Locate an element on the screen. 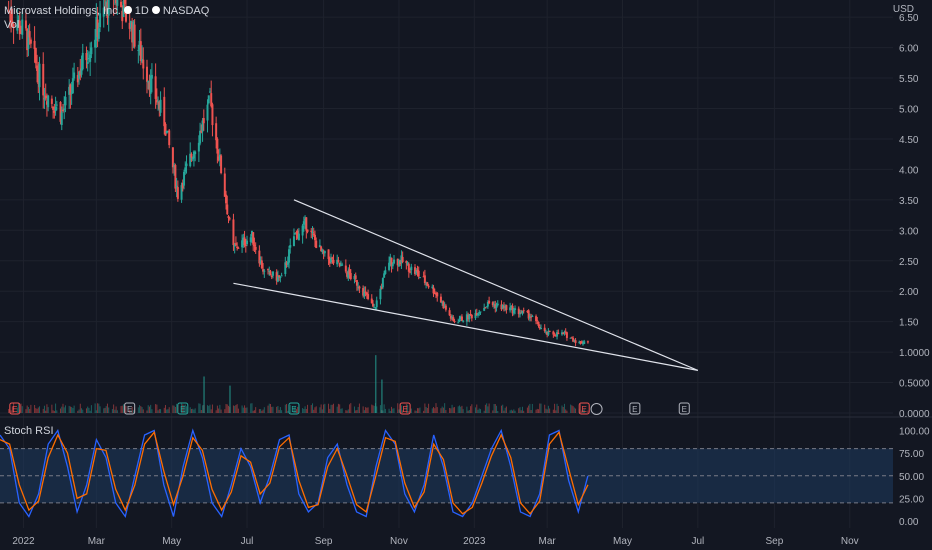 The image size is (932, 550). interval: 1D is located at coordinates (141, 11).